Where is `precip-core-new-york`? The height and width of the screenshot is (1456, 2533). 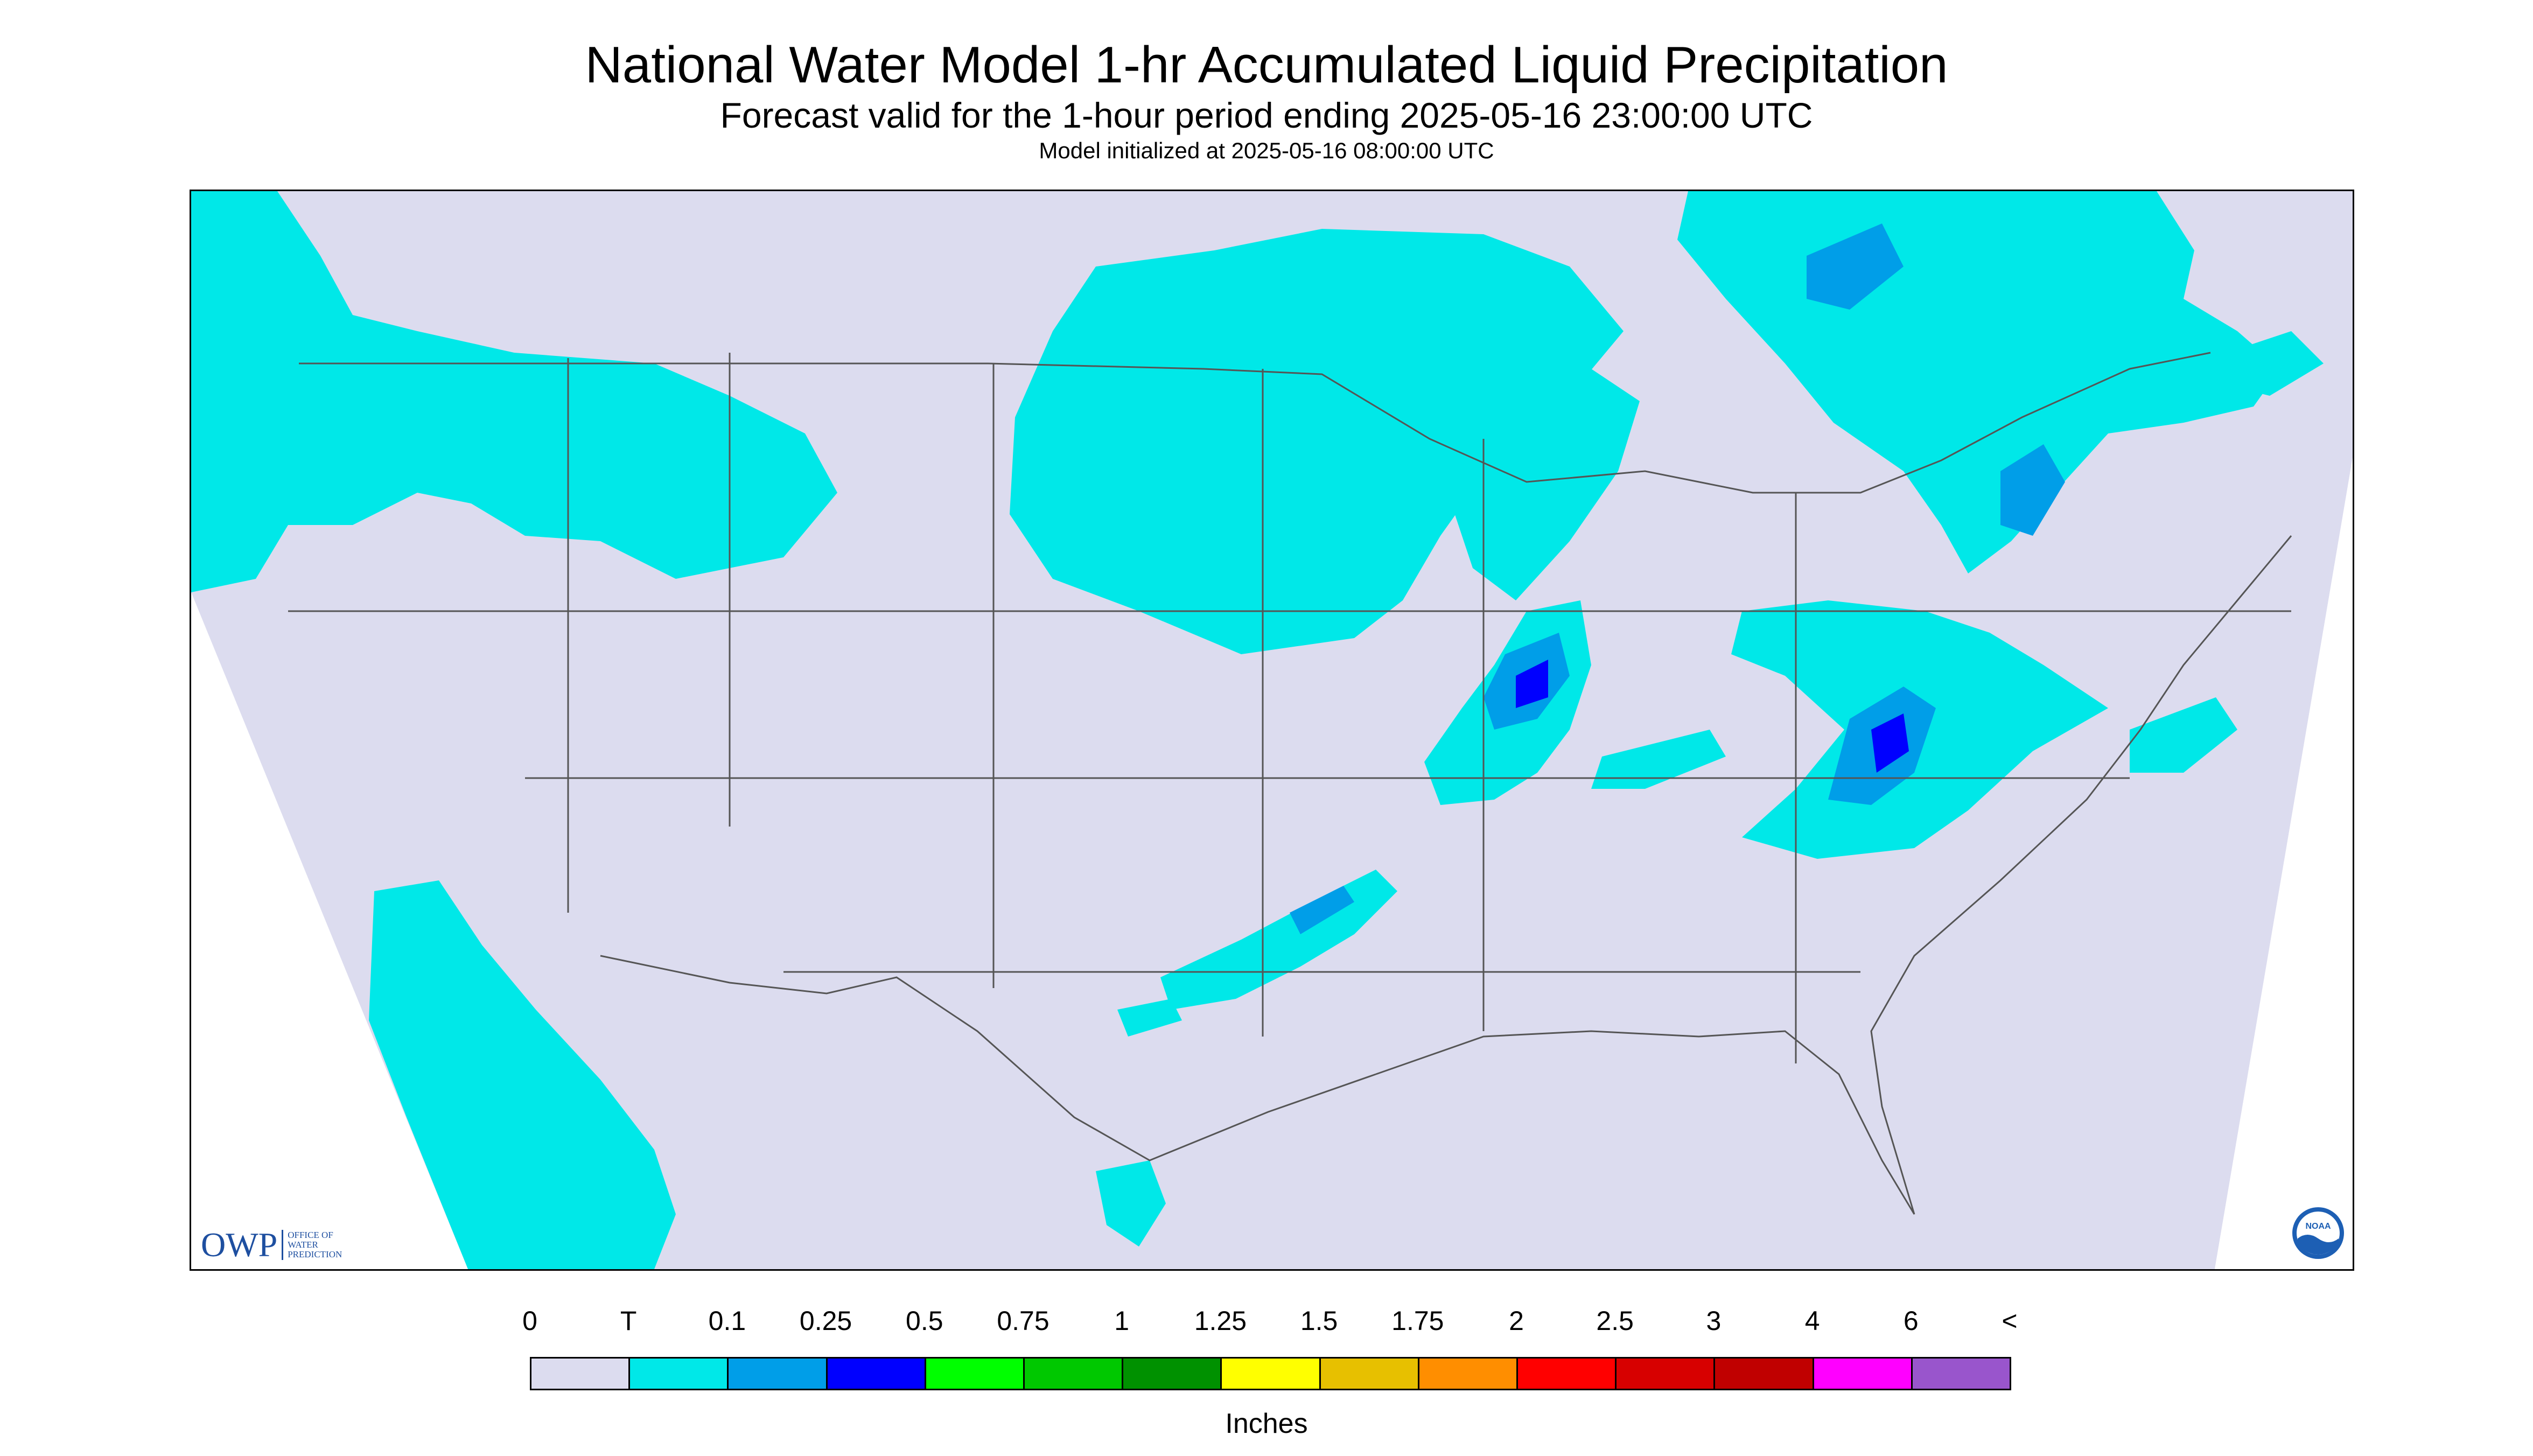
precip-core-new-york is located at coordinates (2033, 490).